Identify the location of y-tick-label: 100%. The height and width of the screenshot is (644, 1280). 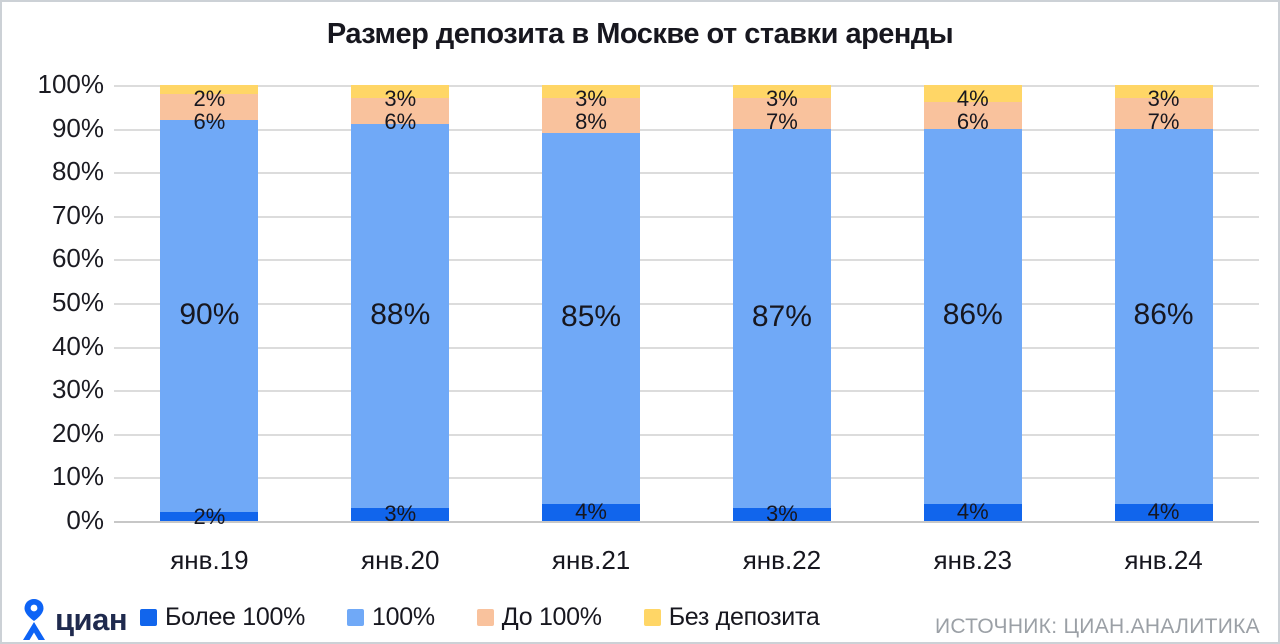
(71, 84).